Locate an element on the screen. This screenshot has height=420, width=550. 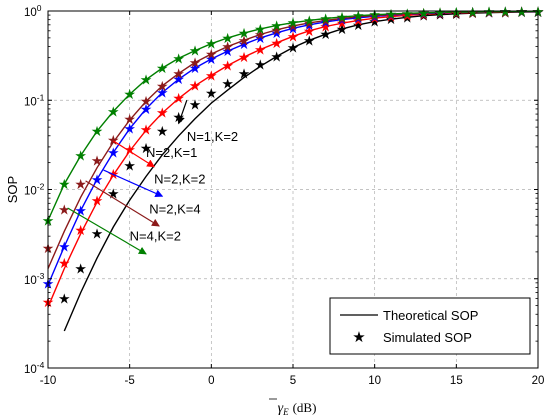
y-tick-label: 10⁻⁴ is located at coordinates (34, 368).